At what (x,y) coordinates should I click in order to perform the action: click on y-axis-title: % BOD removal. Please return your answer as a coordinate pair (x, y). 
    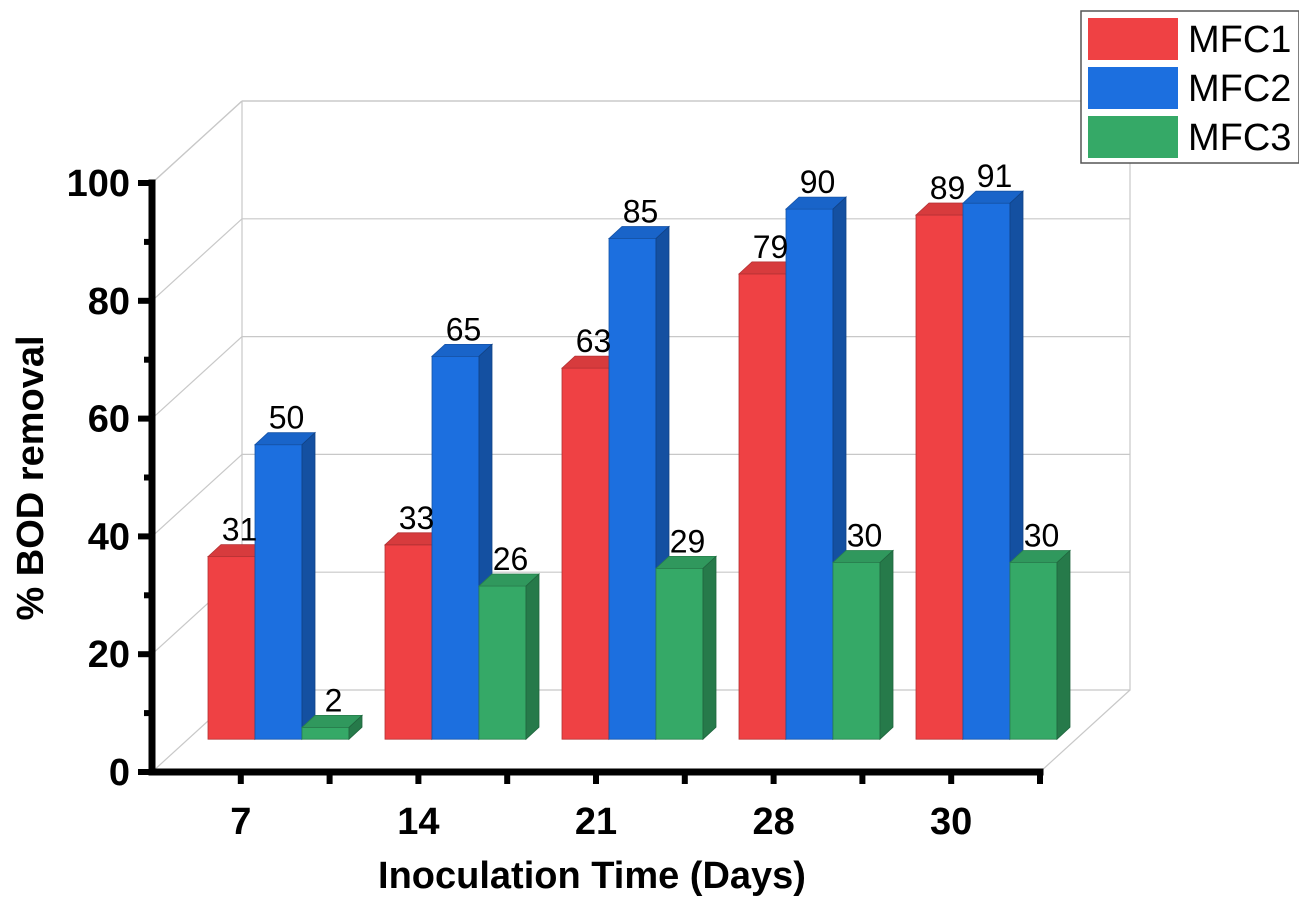
    Looking at the image, I should click on (31, 477).